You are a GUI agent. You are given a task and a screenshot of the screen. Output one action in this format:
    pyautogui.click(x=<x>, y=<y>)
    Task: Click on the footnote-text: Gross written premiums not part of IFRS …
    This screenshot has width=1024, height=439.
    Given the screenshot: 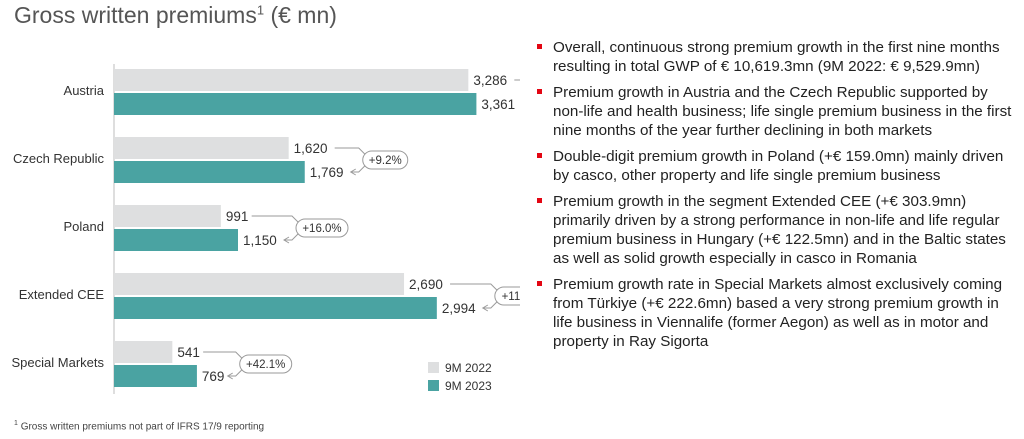 What is the action you would take?
    pyautogui.click(x=142, y=427)
    